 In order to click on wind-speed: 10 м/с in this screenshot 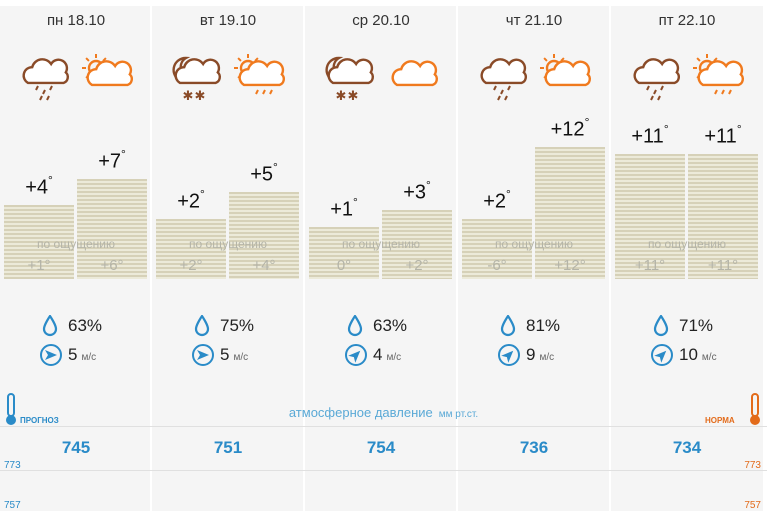, I will do `click(698, 357)`.